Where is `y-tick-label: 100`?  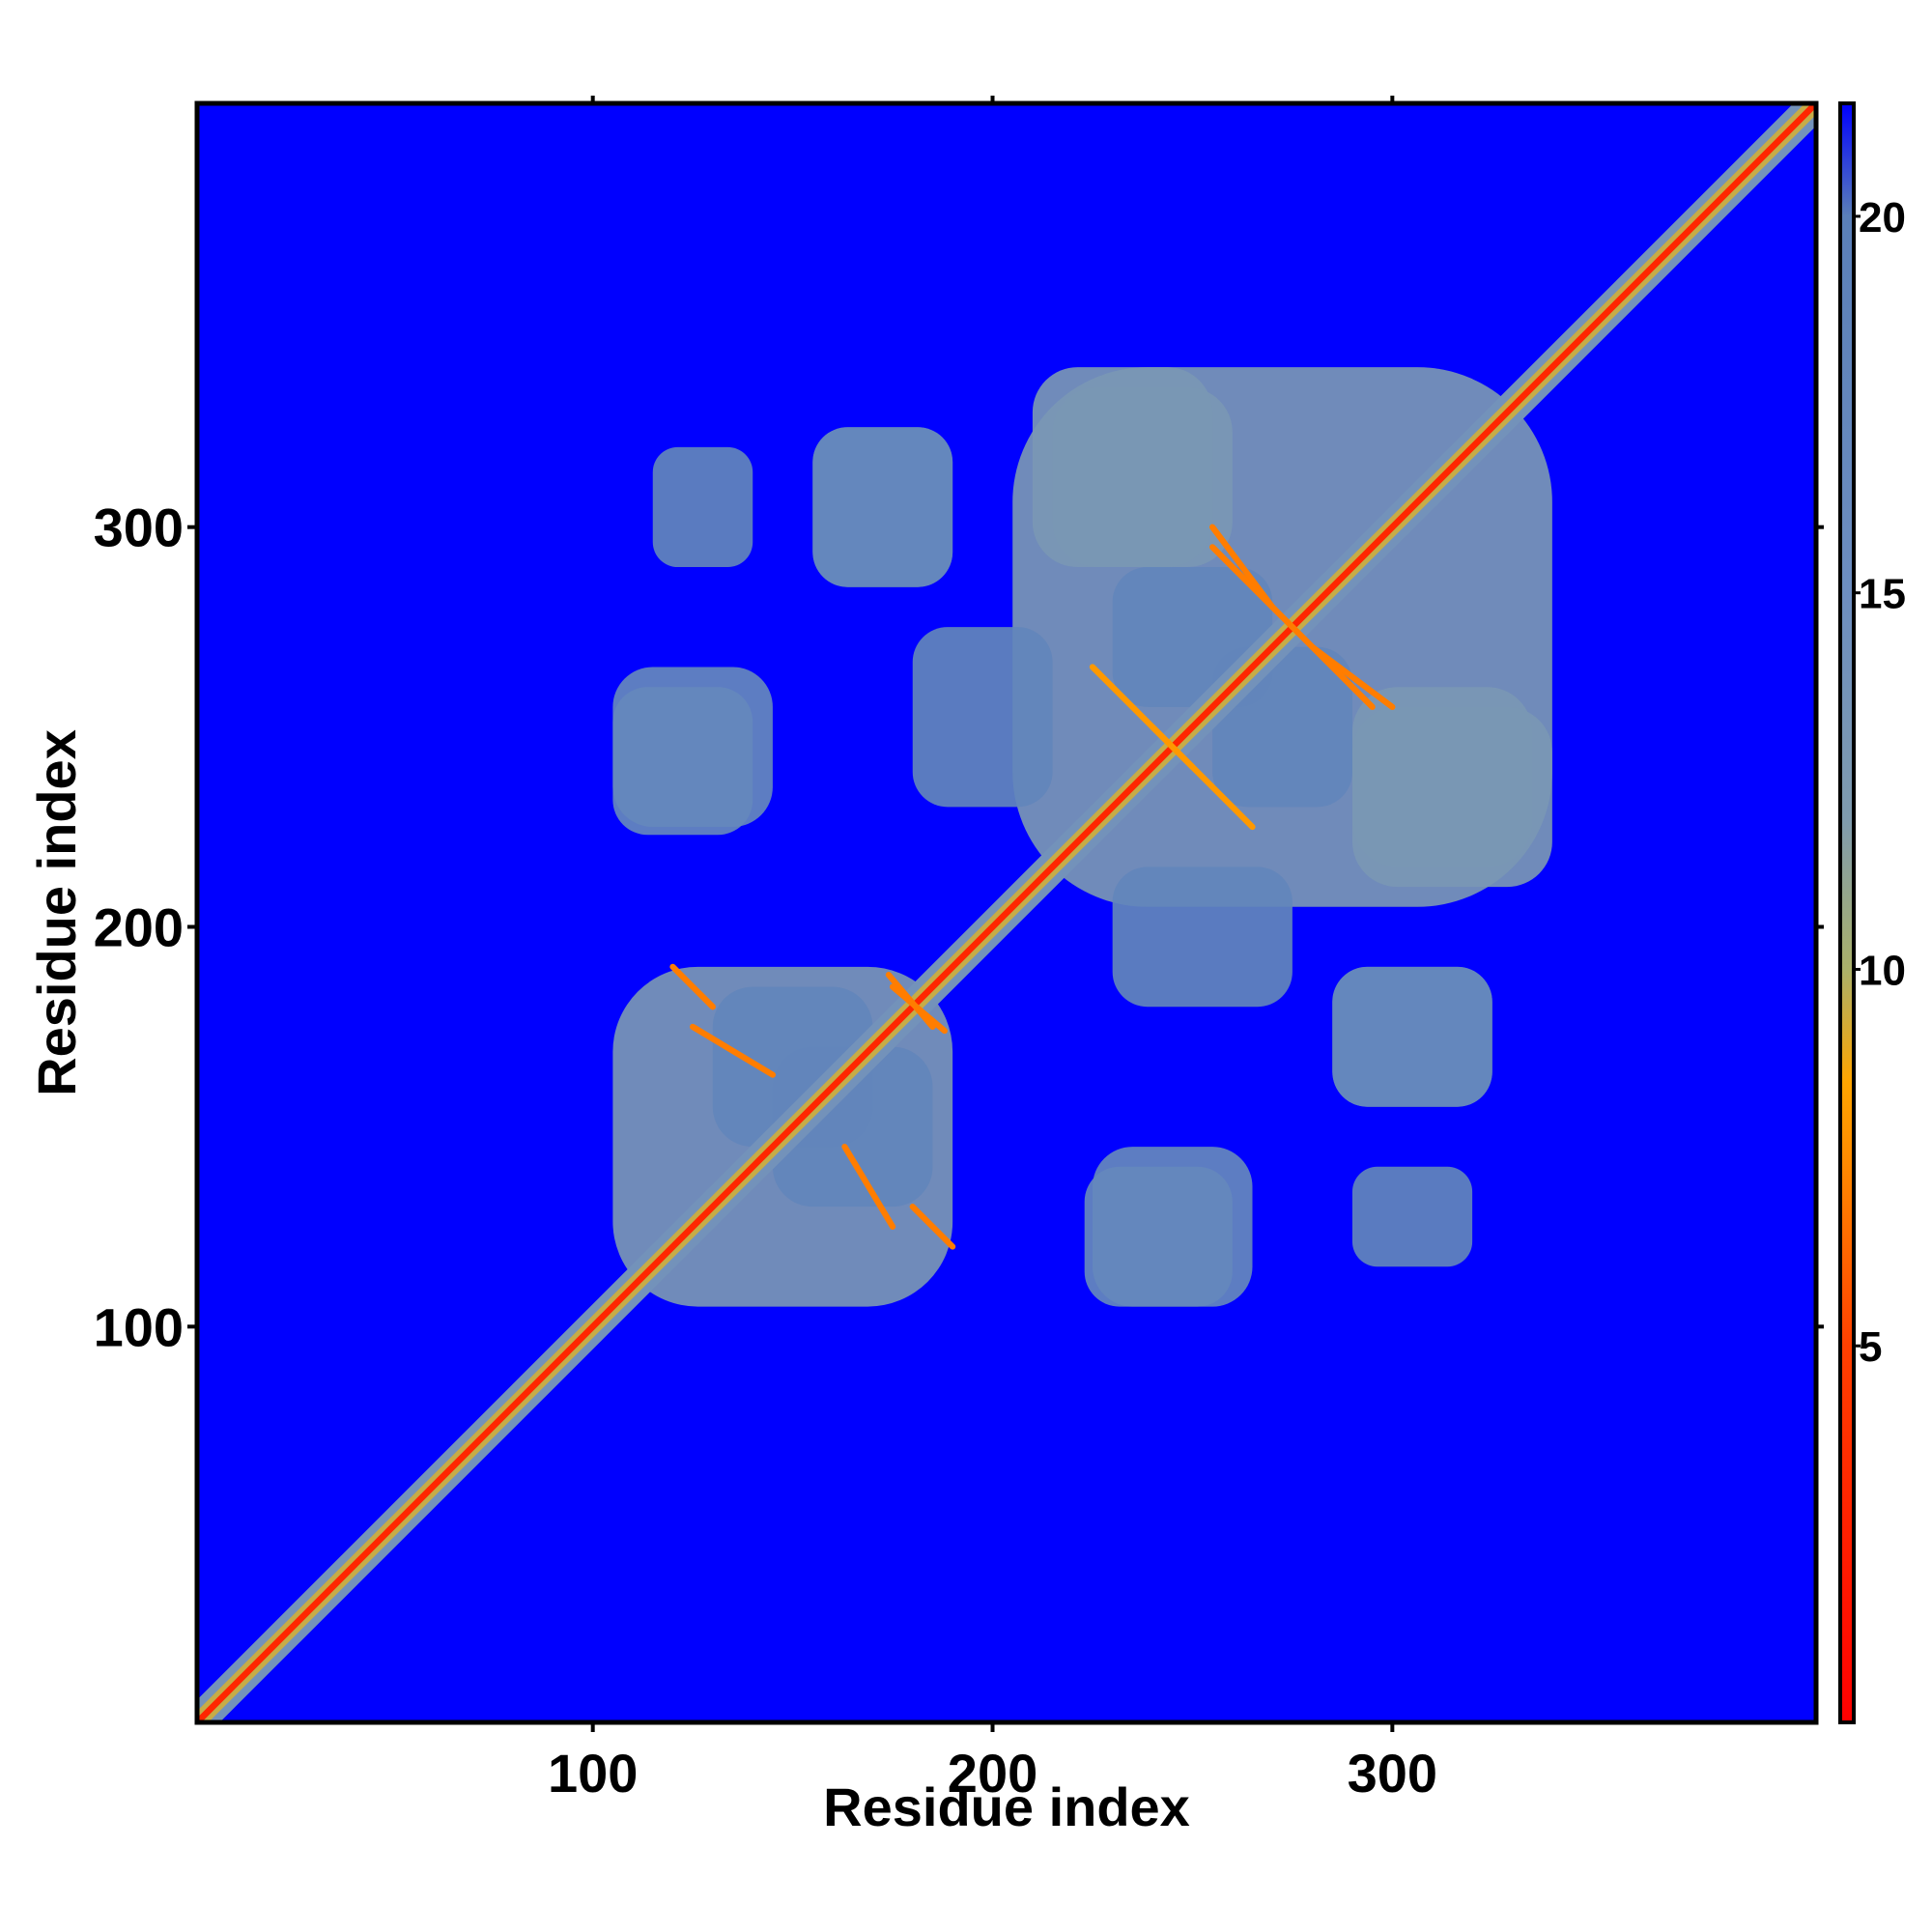
y-tick-label: 100 is located at coordinates (139, 1326).